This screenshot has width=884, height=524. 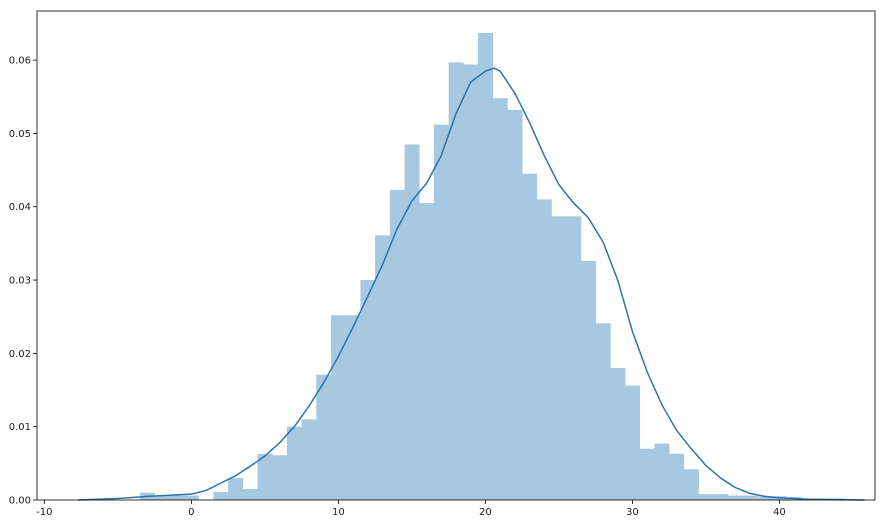 What do you see at coordinates (20, 281) in the screenshot?
I see `y-tick-label: 0.03` at bounding box center [20, 281].